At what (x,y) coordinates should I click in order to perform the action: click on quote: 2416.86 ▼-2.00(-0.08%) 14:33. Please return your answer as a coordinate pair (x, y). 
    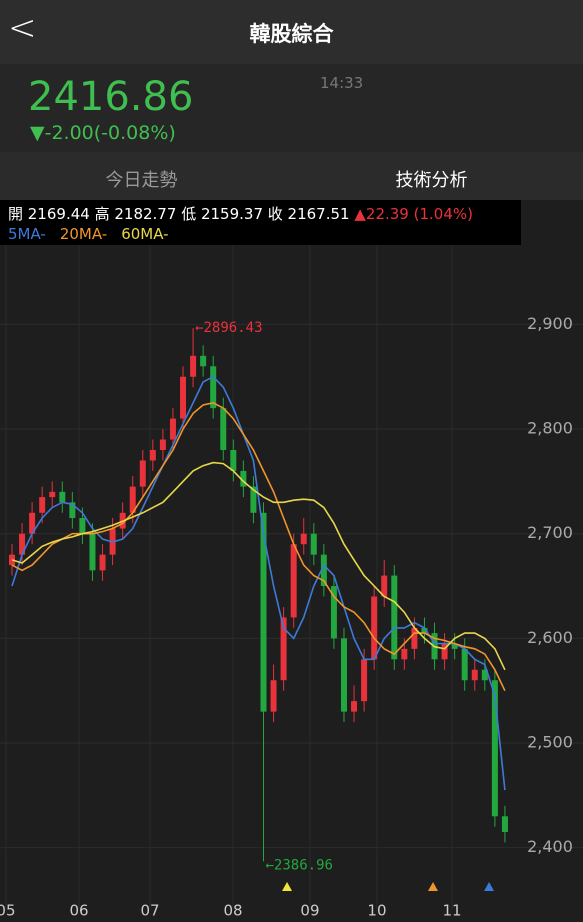
    Looking at the image, I should click on (291, 108).